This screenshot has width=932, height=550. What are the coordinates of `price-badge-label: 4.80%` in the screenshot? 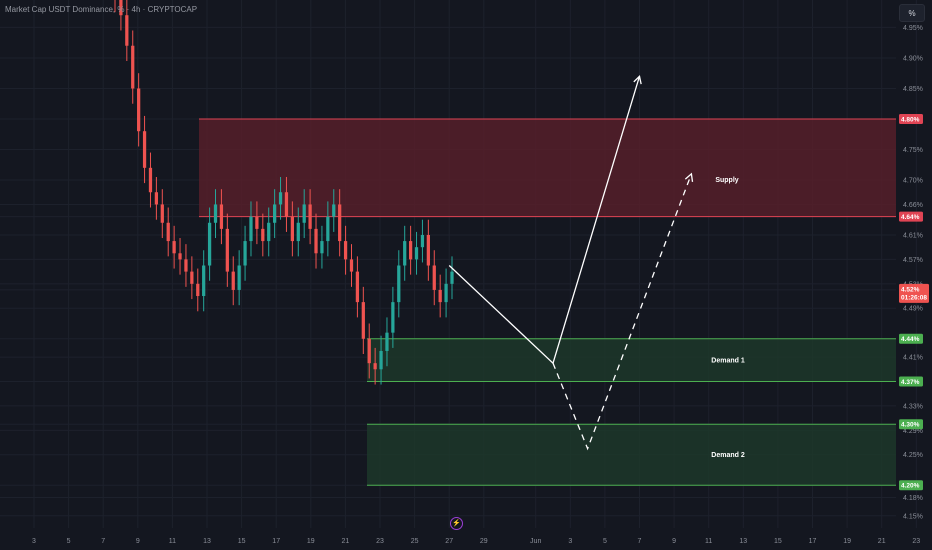 It's located at (910, 119).